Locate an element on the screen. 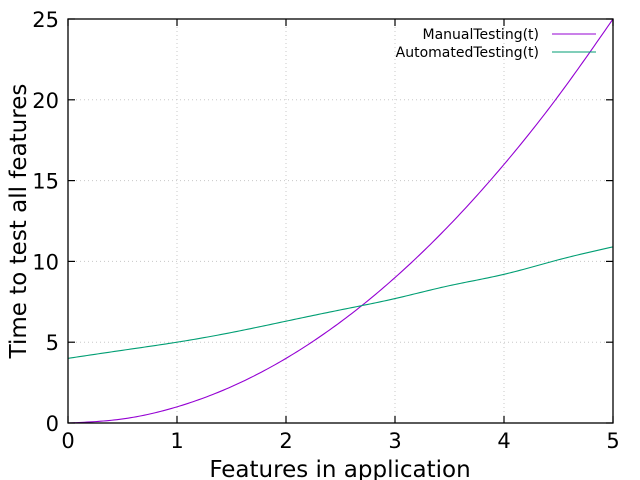 The width and height of the screenshot is (640, 480). y-tick-label: 15 is located at coordinates (45, 182).